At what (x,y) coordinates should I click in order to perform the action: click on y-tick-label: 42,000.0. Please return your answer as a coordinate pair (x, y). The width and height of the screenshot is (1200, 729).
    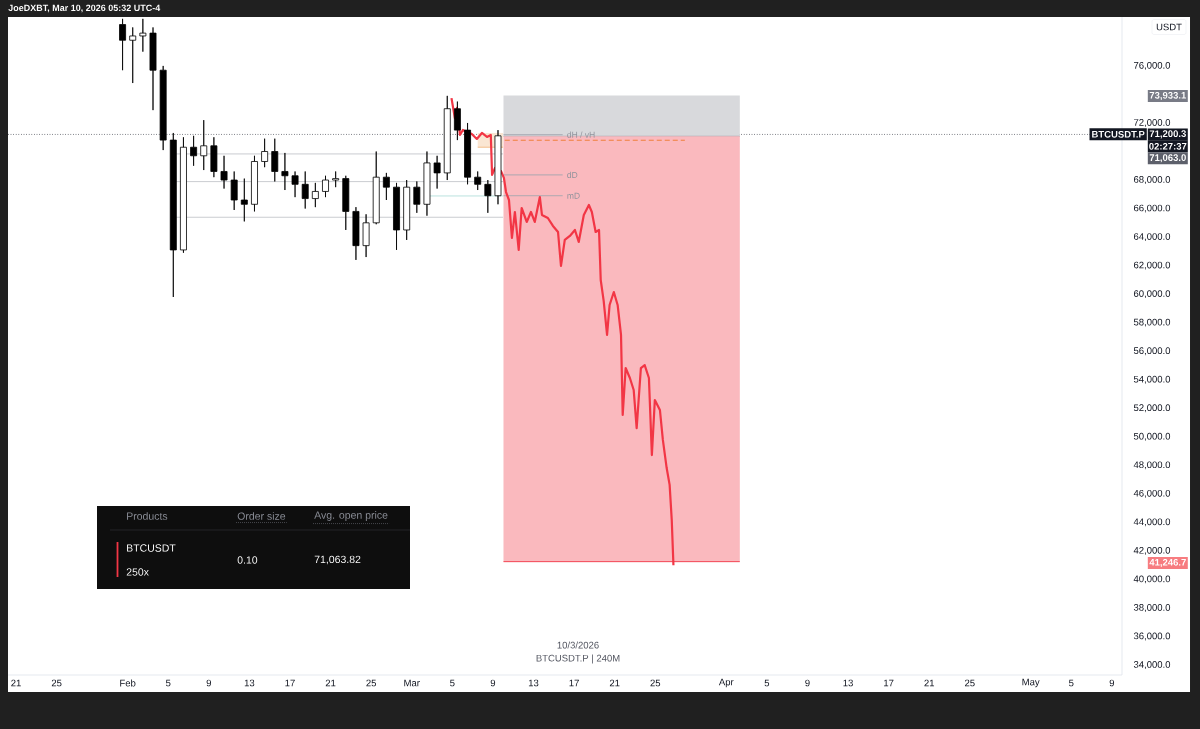
    Looking at the image, I should click on (1152, 550).